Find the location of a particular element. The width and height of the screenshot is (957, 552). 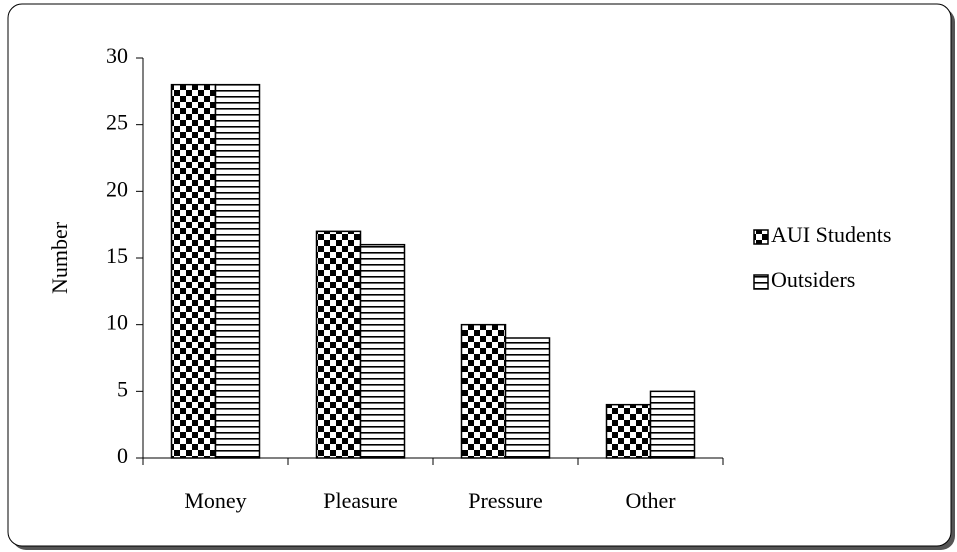

legend-label: AUI Students is located at coordinates (831, 234).